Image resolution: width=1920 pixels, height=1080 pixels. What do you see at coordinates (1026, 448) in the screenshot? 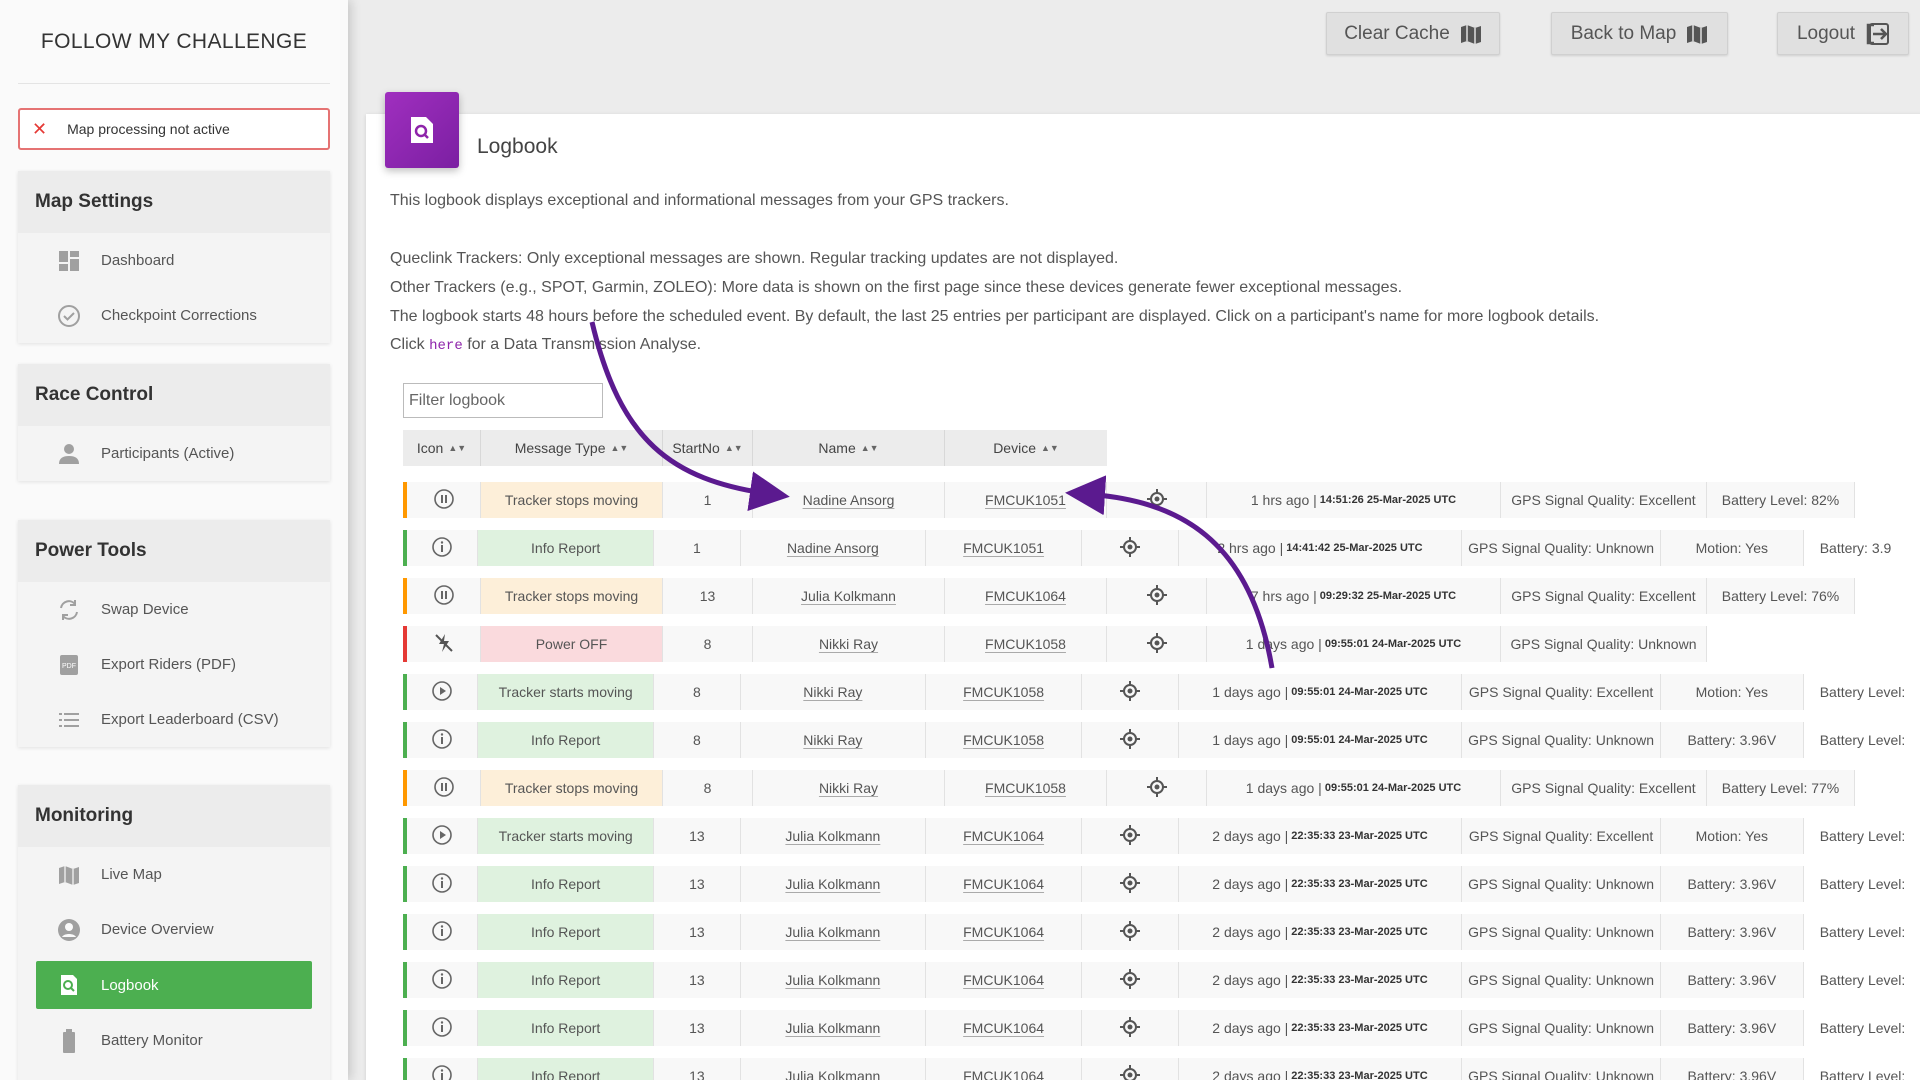
I see `col-device-header: Device ▲▼` at bounding box center [1026, 448].